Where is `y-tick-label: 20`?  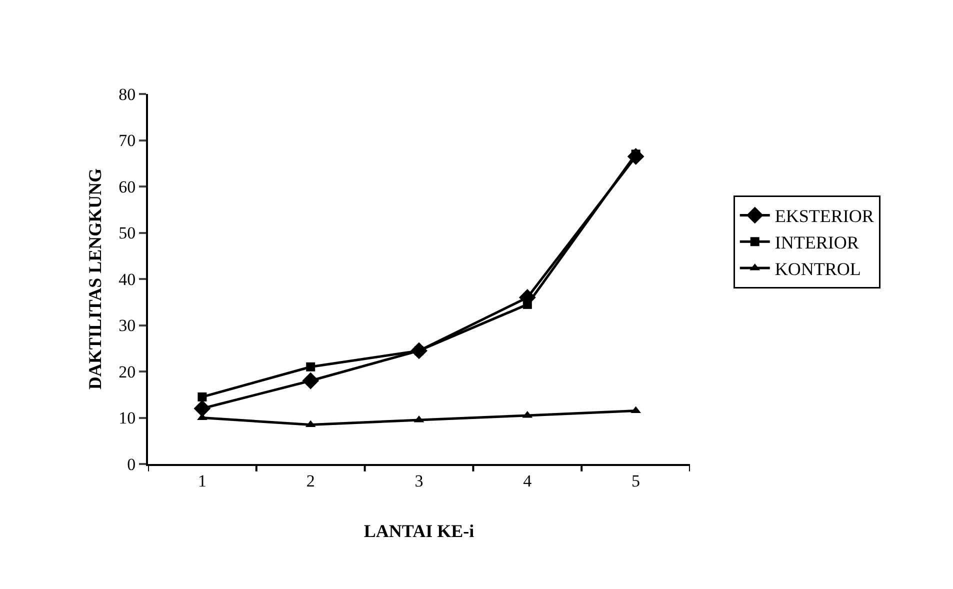 y-tick-label: 20 is located at coordinates (127, 372).